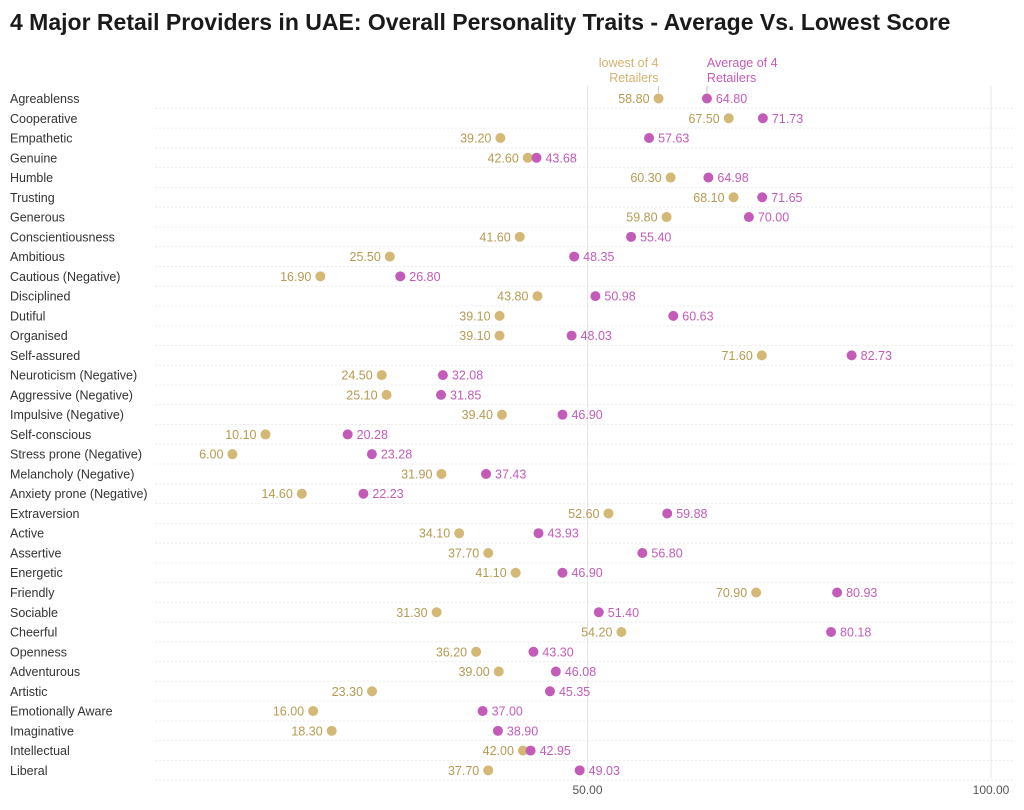 The image size is (1024, 810). Describe the element at coordinates (266, 712) in the screenshot. I see `trait-row: Emotionally Aware 16.00 37.00` at that location.